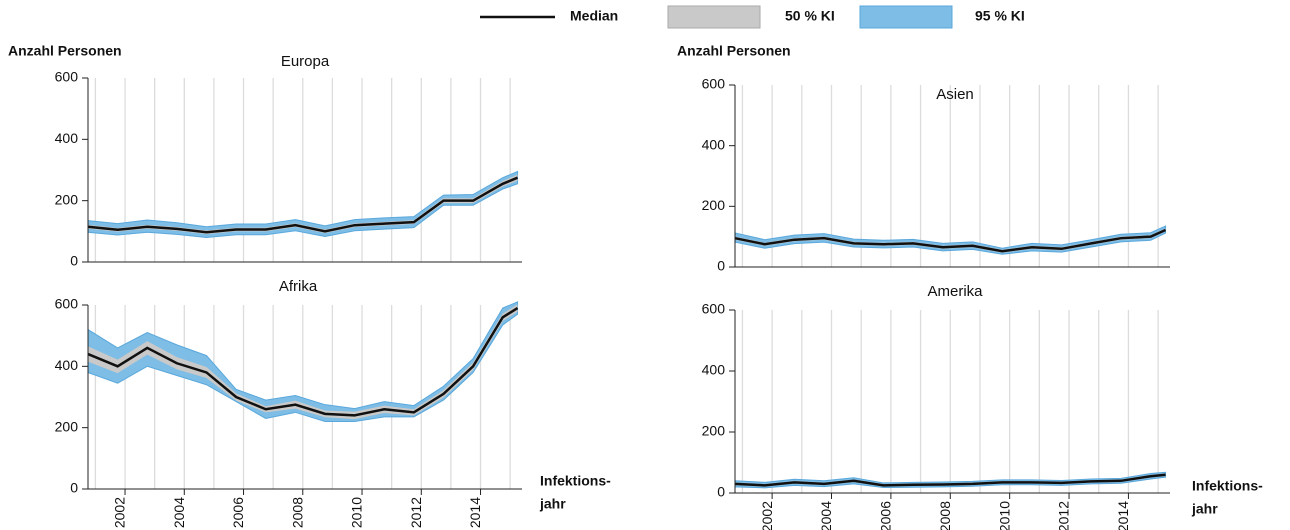  I want to click on panel-title: Europa, so click(305, 61).